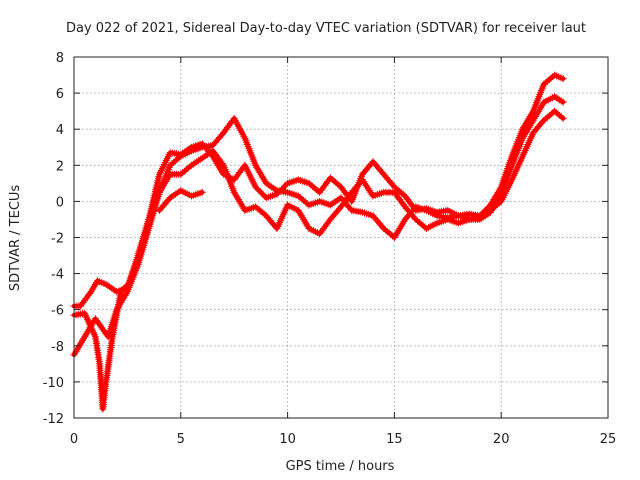 The height and width of the screenshot is (480, 640). Describe the element at coordinates (394, 439) in the screenshot. I see `x-tick-label: 15` at that location.